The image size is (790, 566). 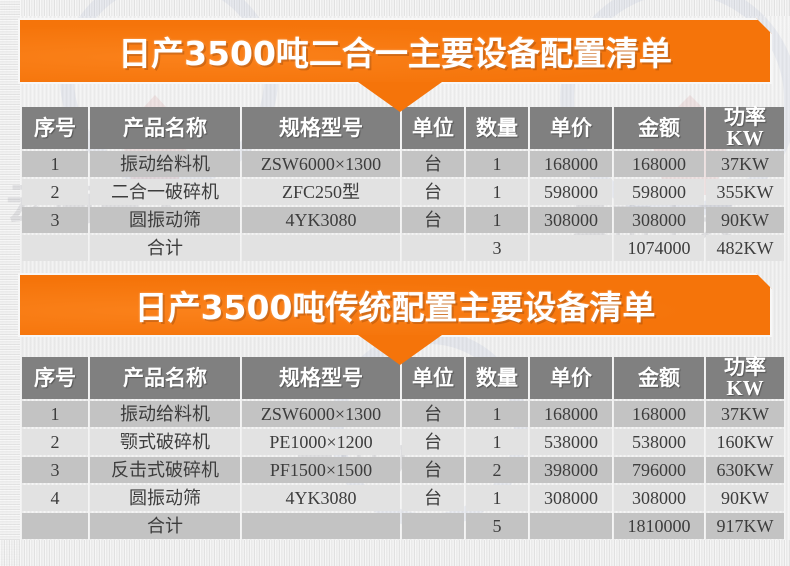 I want to click on col-header-unit: 单位, so click(x=433, y=128).